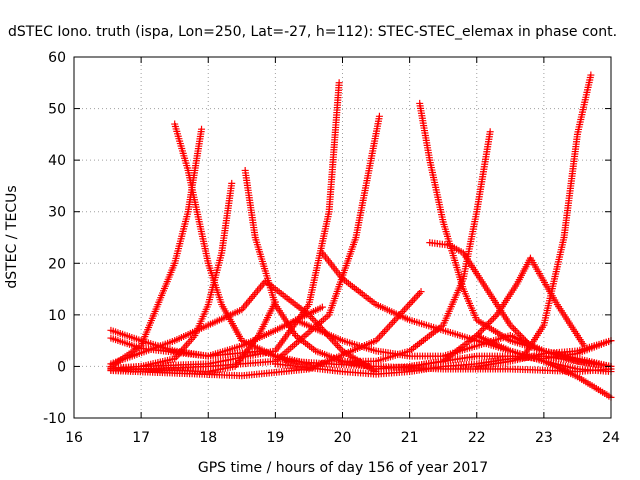 This screenshot has height=480, width=640. What do you see at coordinates (57, 316) in the screenshot?
I see `y-tick-label: 10` at bounding box center [57, 316].